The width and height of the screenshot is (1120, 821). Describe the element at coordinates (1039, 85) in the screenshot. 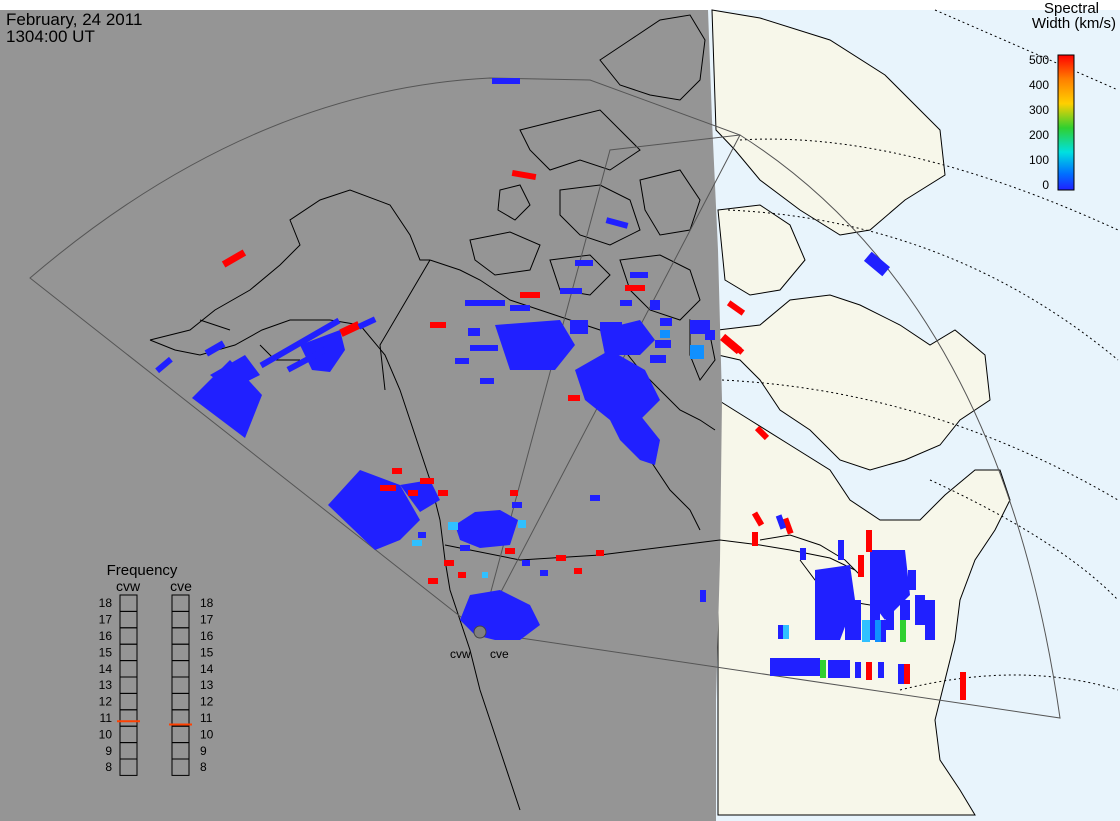

I see `colorbar-tick-label: 400` at that location.